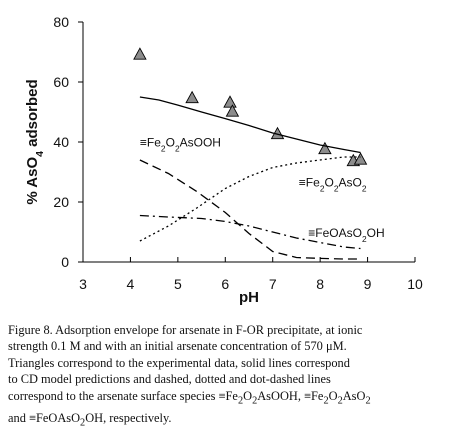  I want to click on y-tick-label: 0, so click(65, 262).